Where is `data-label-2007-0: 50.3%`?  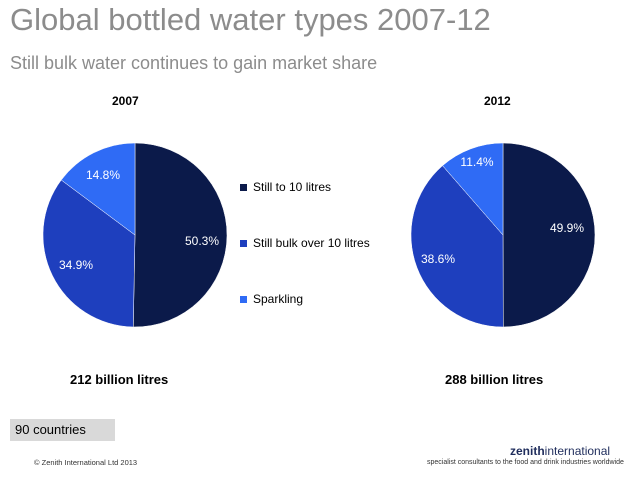
data-label-2007-0: 50.3% is located at coordinates (202, 241).